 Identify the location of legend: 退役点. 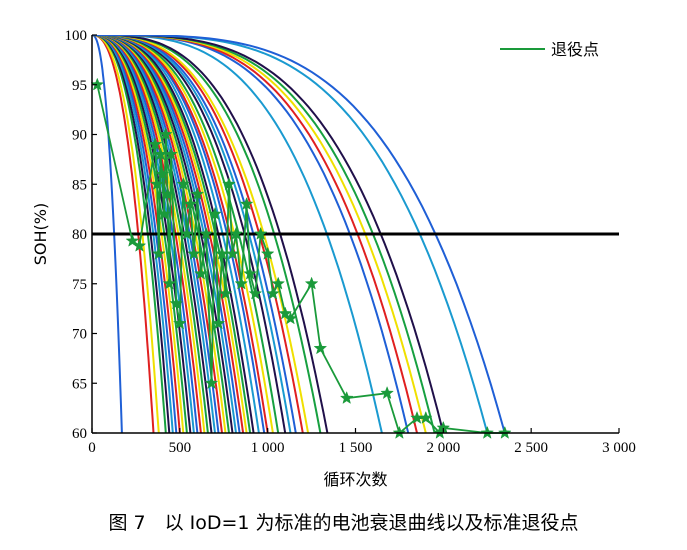
(549, 49).